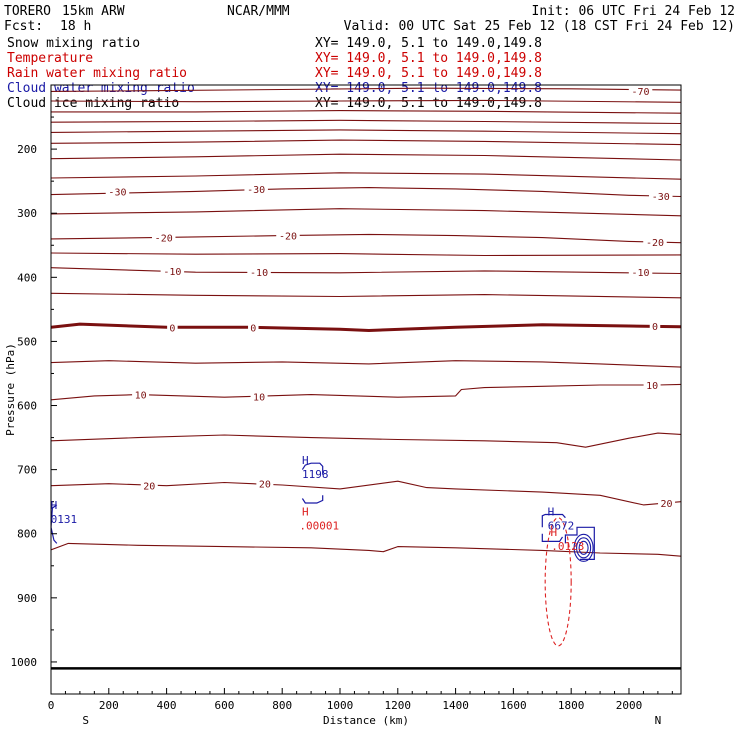  What do you see at coordinates (258, 11) in the screenshot?
I see `center-name: NCAR/MMM` at bounding box center [258, 11].